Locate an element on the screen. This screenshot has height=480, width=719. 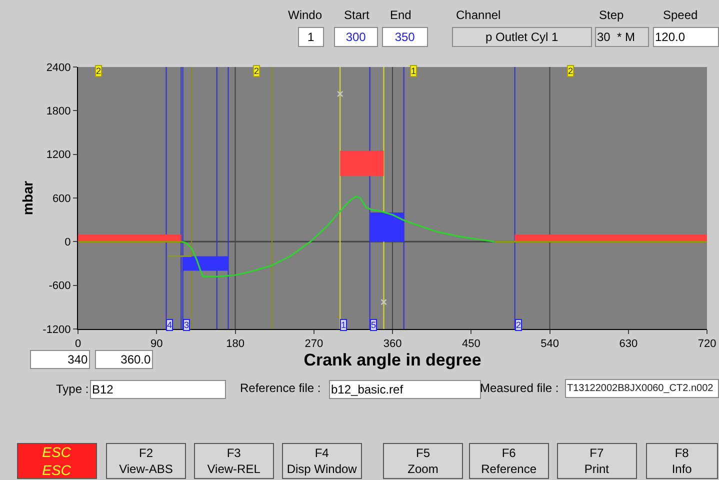
text: 360.0 is located at coordinates (135, 359).